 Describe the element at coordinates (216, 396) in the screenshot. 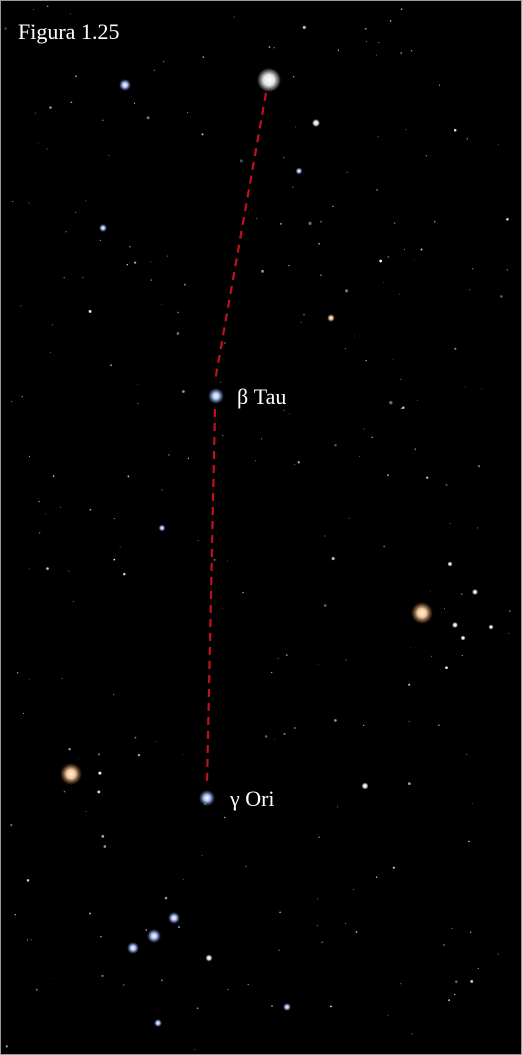

I see `beta-tau-star` at that location.